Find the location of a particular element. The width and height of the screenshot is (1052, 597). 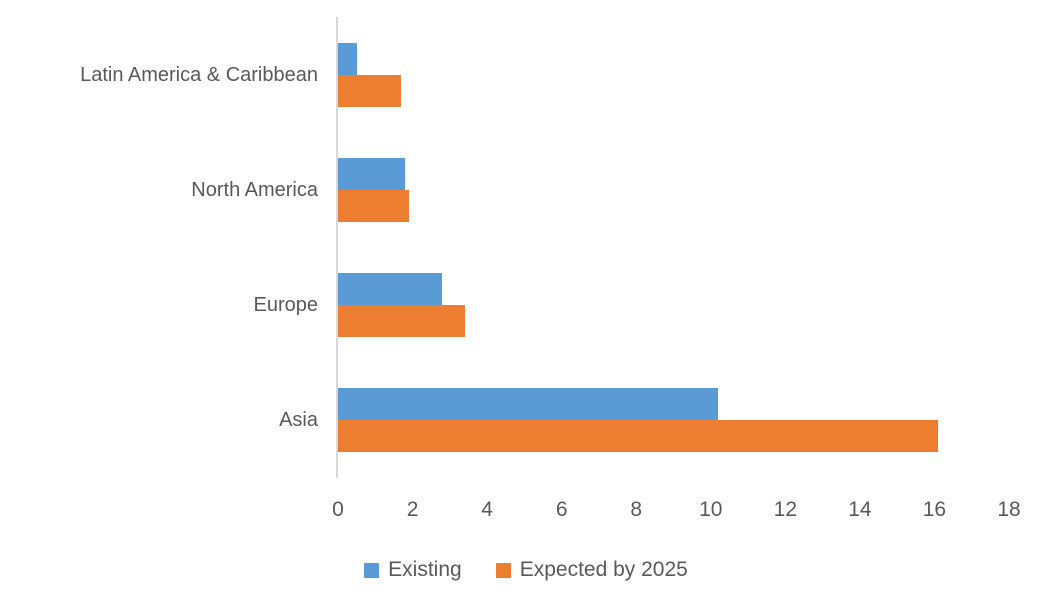

legend: Existing Expected by 2025 is located at coordinates (526, 570).